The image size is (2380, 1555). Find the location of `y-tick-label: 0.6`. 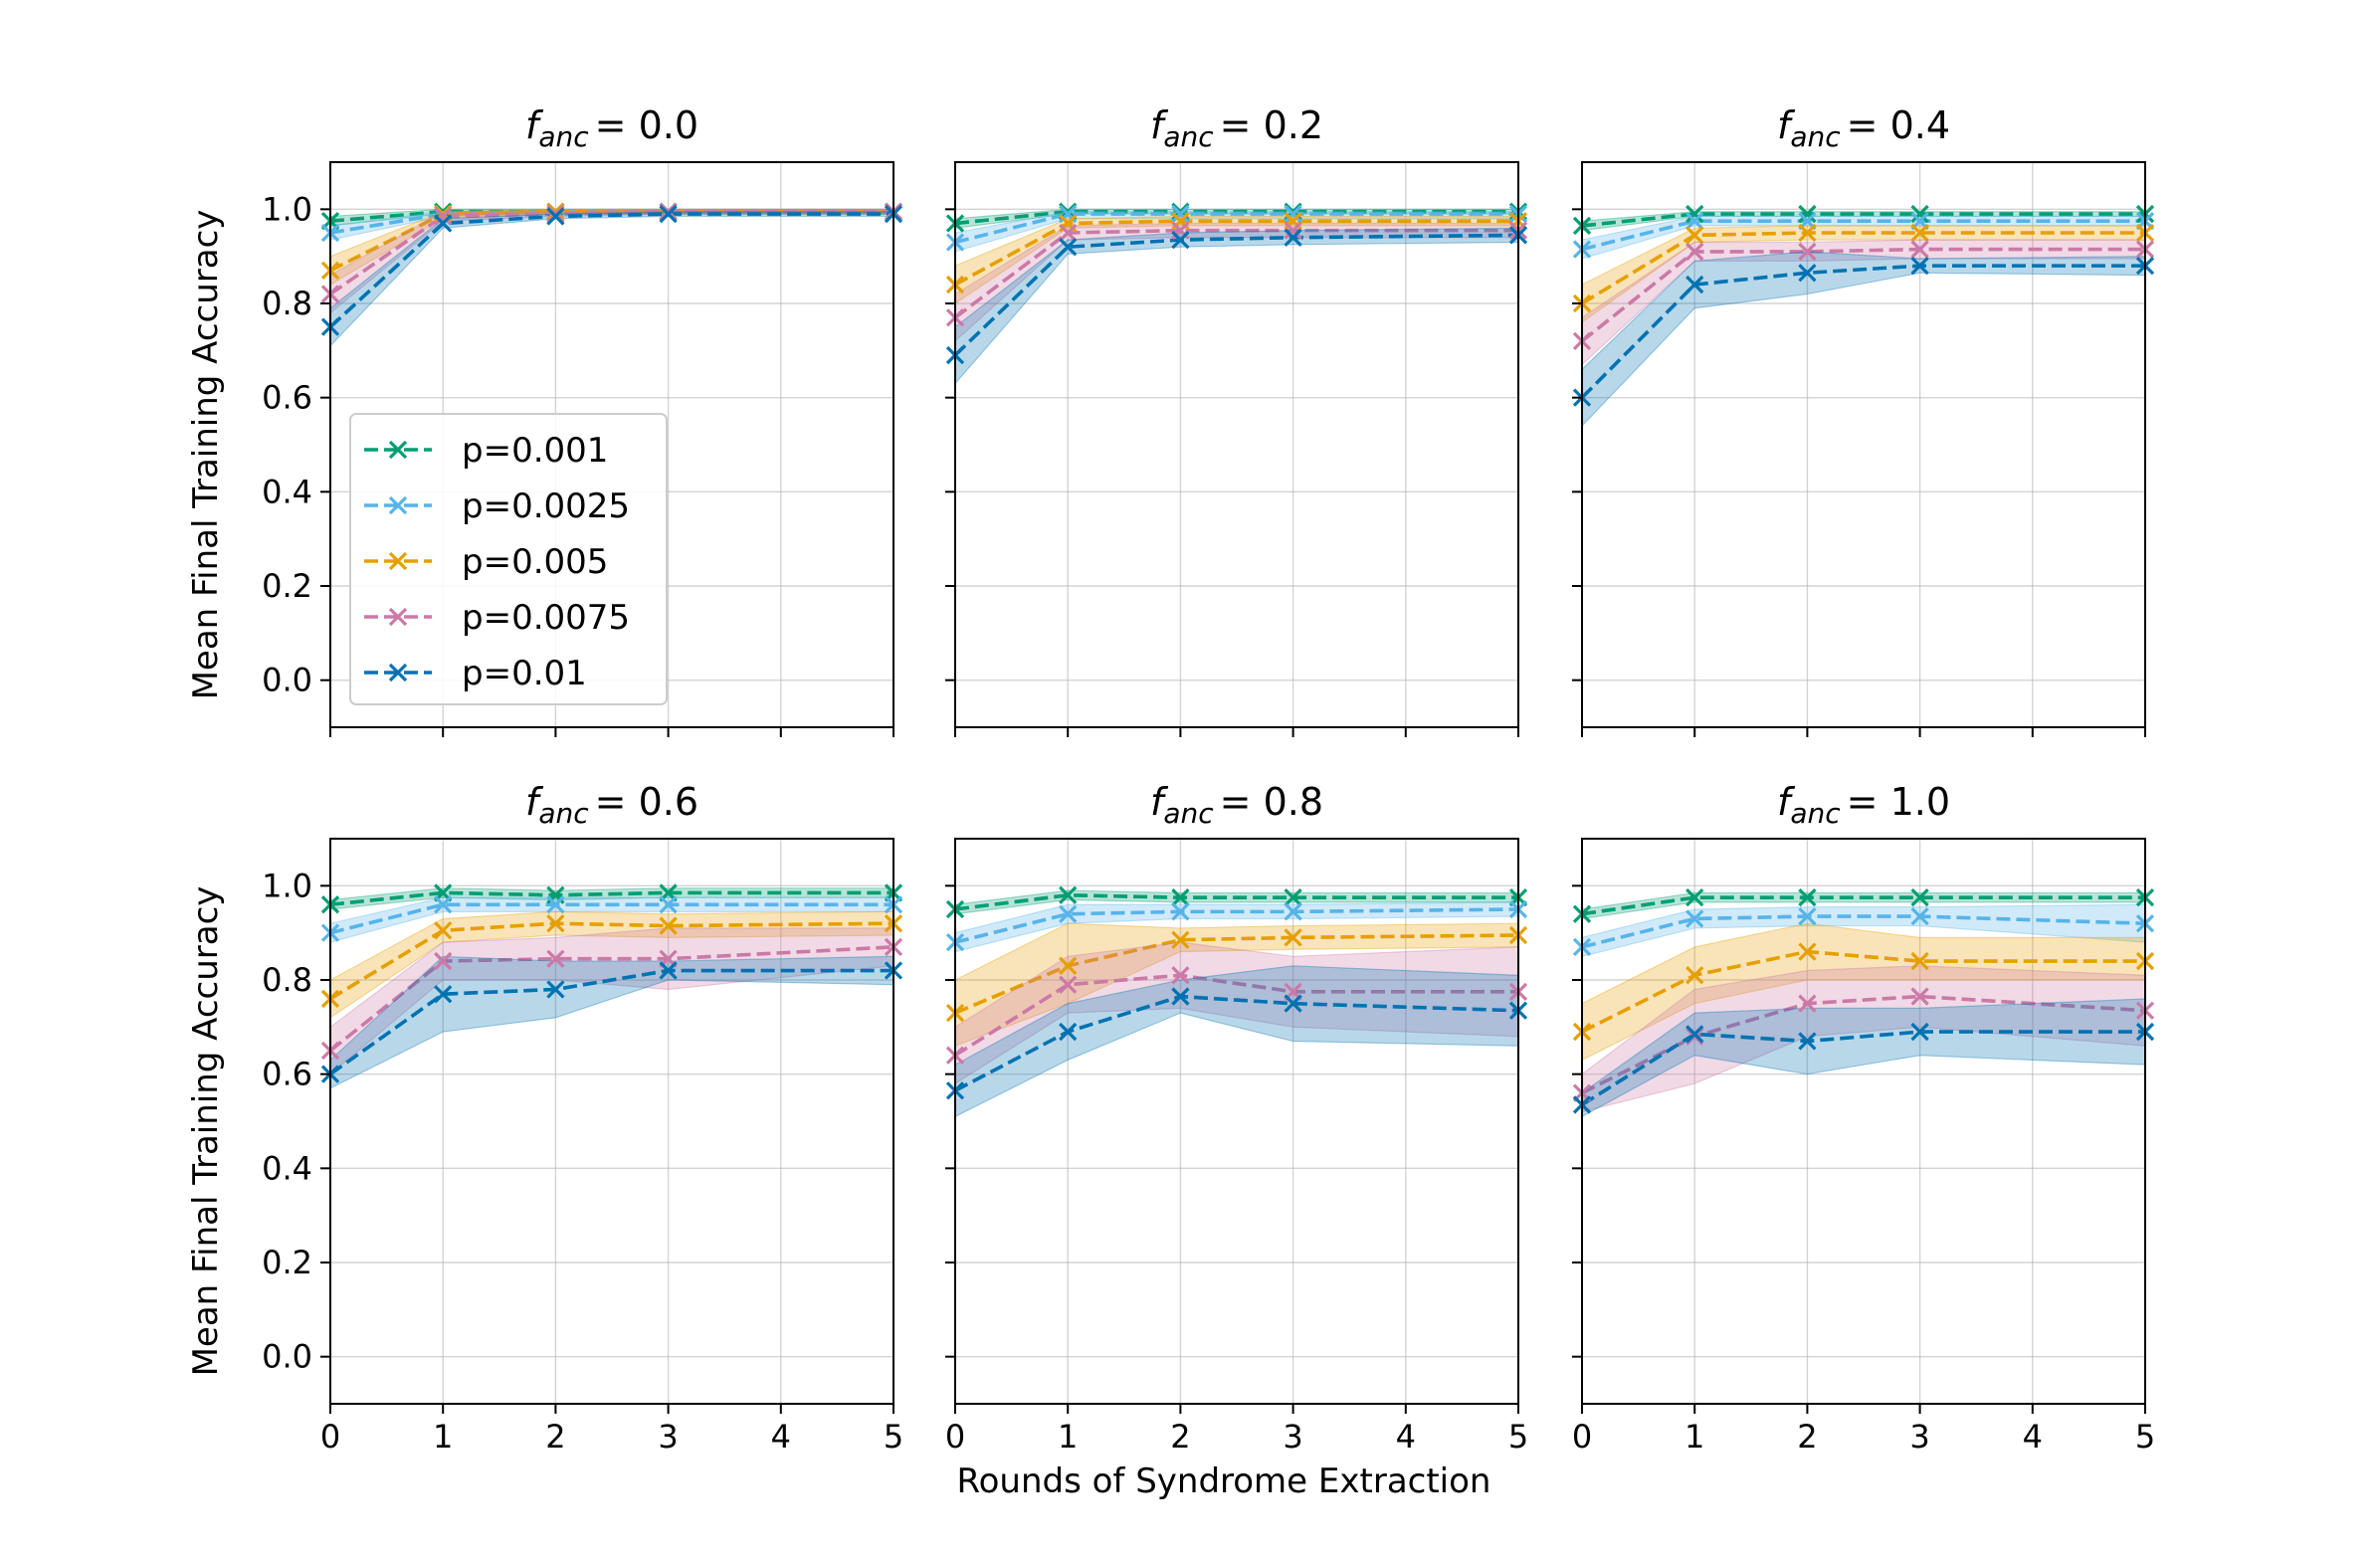

y-tick-label: 0.6 is located at coordinates (287, 1074).